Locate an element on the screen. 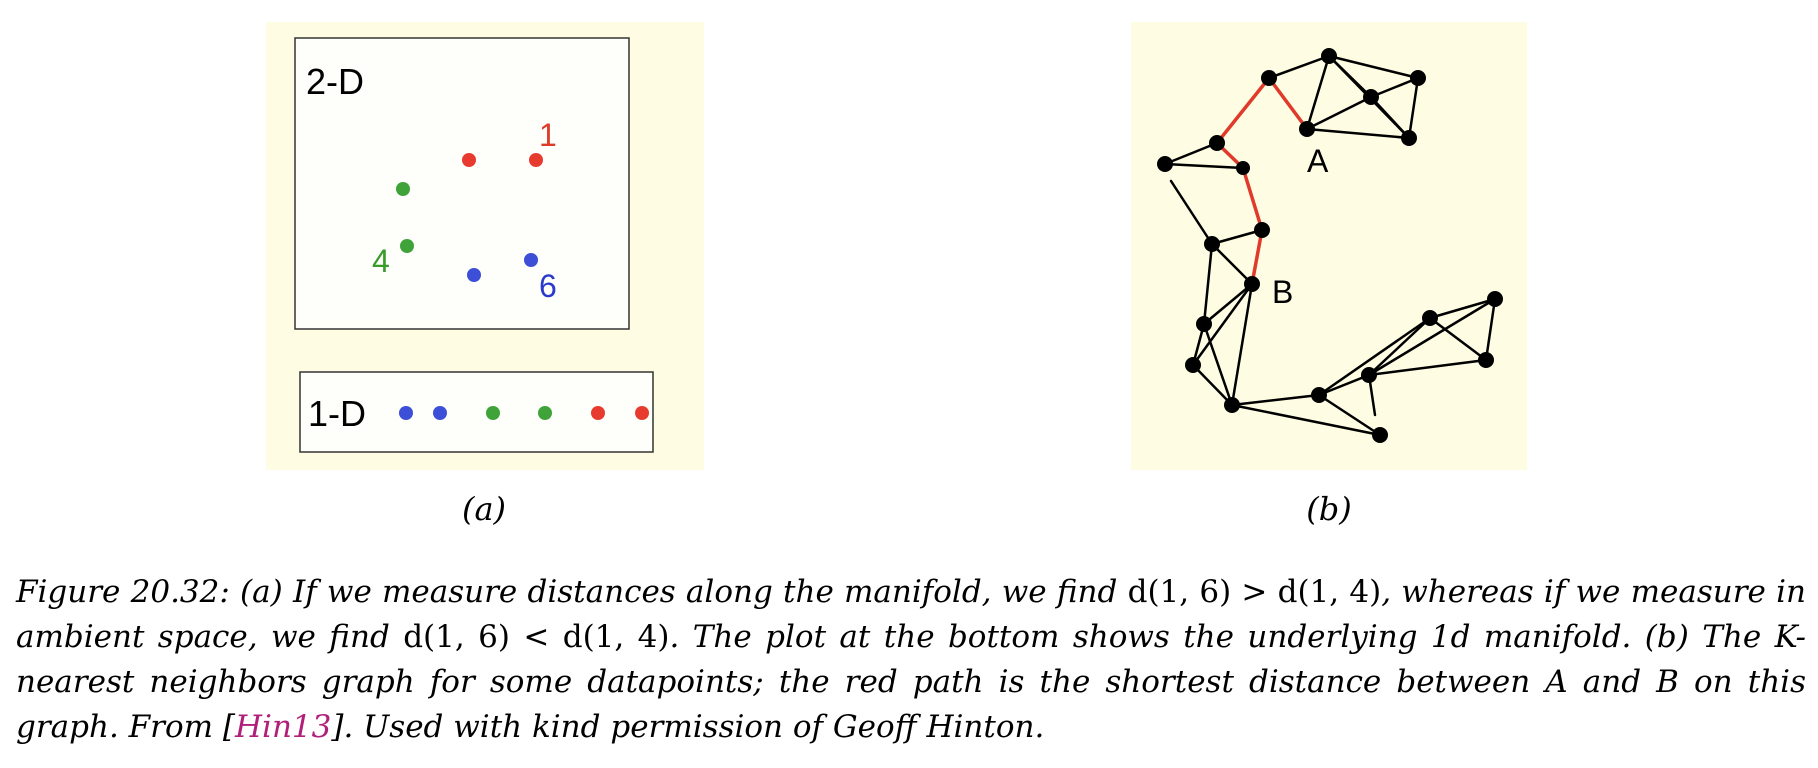  panel-a-figure: 2-D 1 4 6 1-D is located at coordinates (485, 246).